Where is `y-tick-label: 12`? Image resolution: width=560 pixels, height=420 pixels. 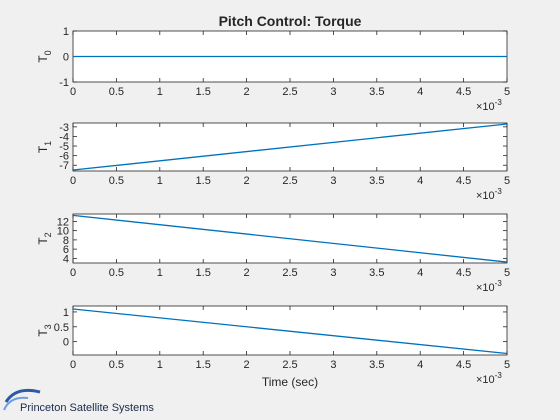
y-tick-label: 12 is located at coordinates (63, 222).